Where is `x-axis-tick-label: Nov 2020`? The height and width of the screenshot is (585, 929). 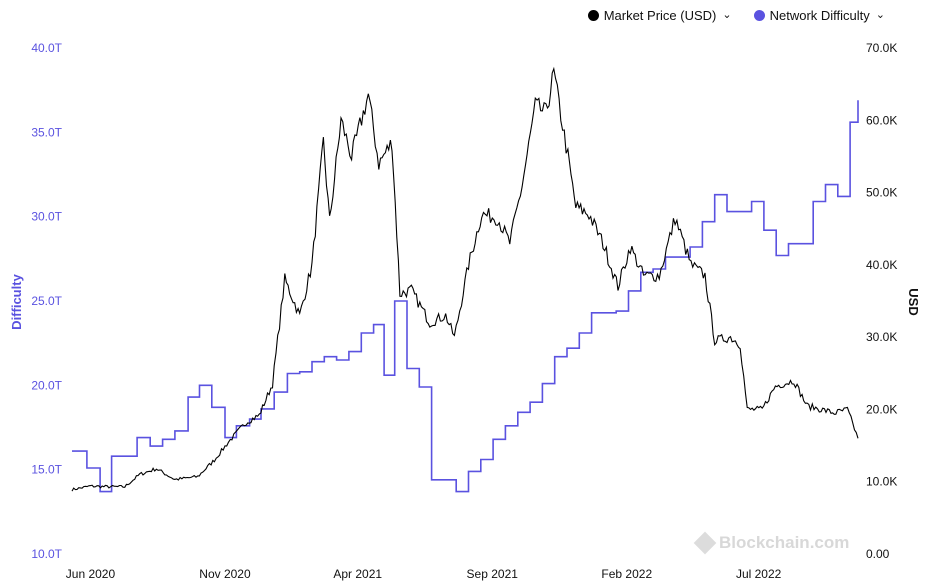
x-axis-tick-label: Nov 2020 is located at coordinates (225, 574).